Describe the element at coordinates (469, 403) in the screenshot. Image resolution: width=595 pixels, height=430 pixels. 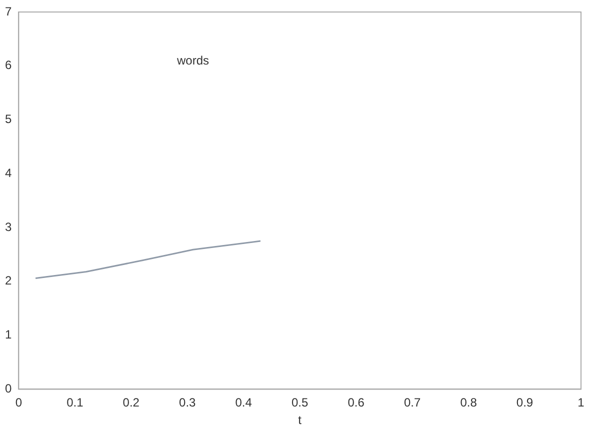
I see `x-tick-label: 0.8` at that location.